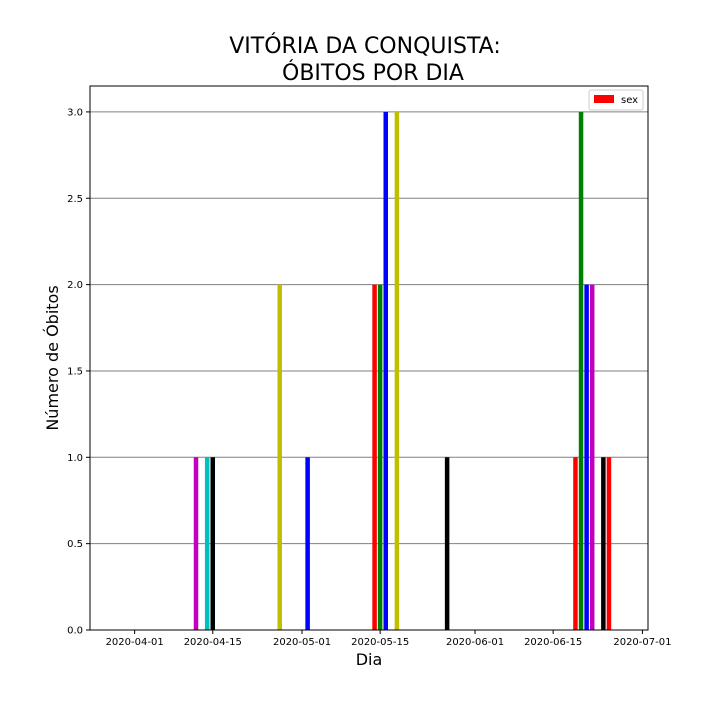  I want to click on y-tick-label: 2.0, so click(75, 285).